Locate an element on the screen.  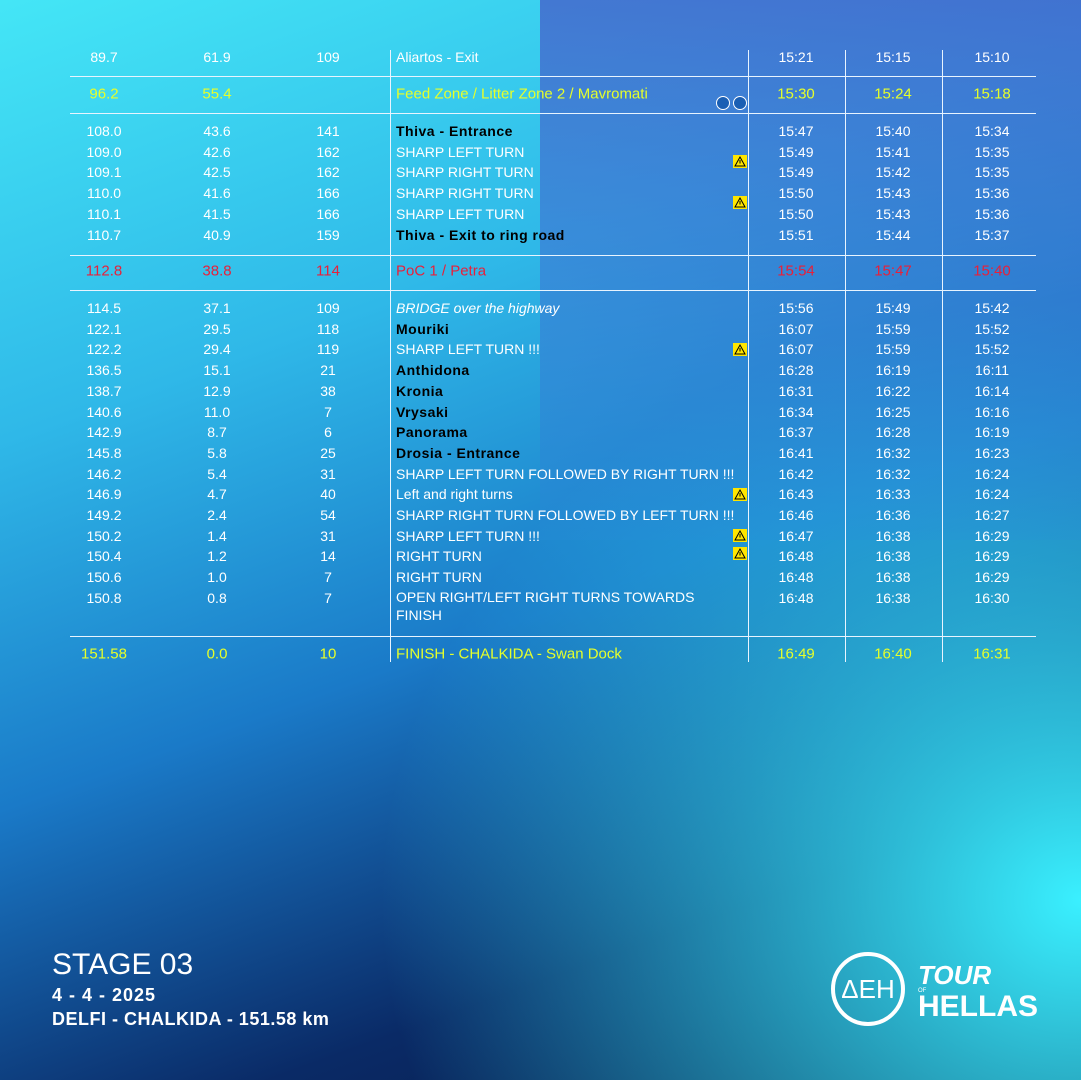
location: Kronia is located at coordinates (420, 390).